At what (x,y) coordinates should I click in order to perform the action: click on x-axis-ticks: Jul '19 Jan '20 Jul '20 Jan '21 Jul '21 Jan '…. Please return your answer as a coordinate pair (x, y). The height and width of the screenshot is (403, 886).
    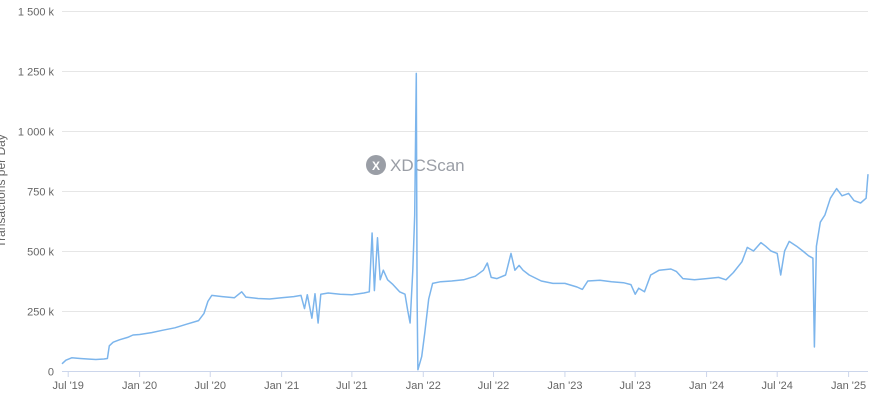
    Looking at the image, I should click on (459, 381).